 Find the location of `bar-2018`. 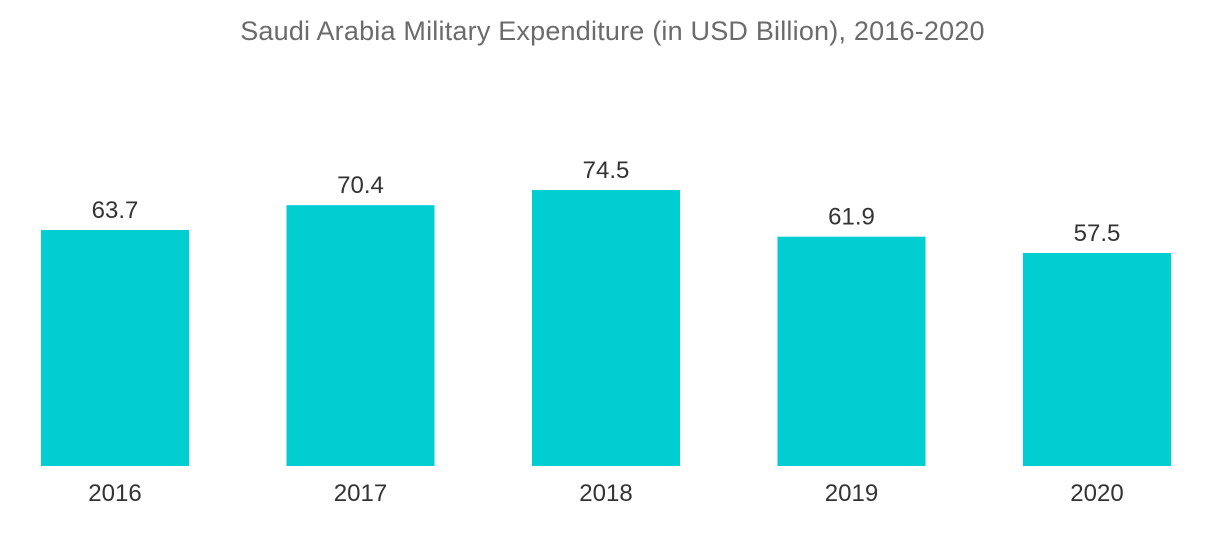

bar-2018 is located at coordinates (606, 328).